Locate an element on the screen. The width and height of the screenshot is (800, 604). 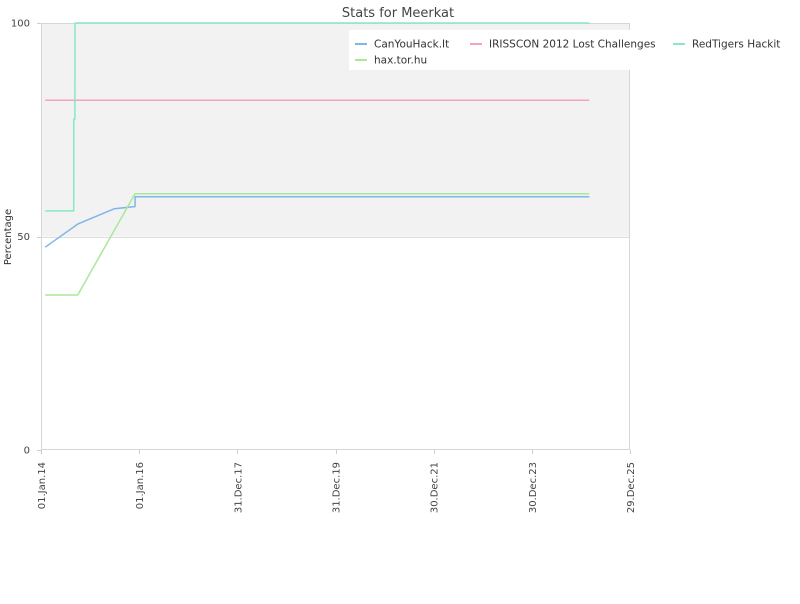
legend-box is located at coordinates (569, 50).